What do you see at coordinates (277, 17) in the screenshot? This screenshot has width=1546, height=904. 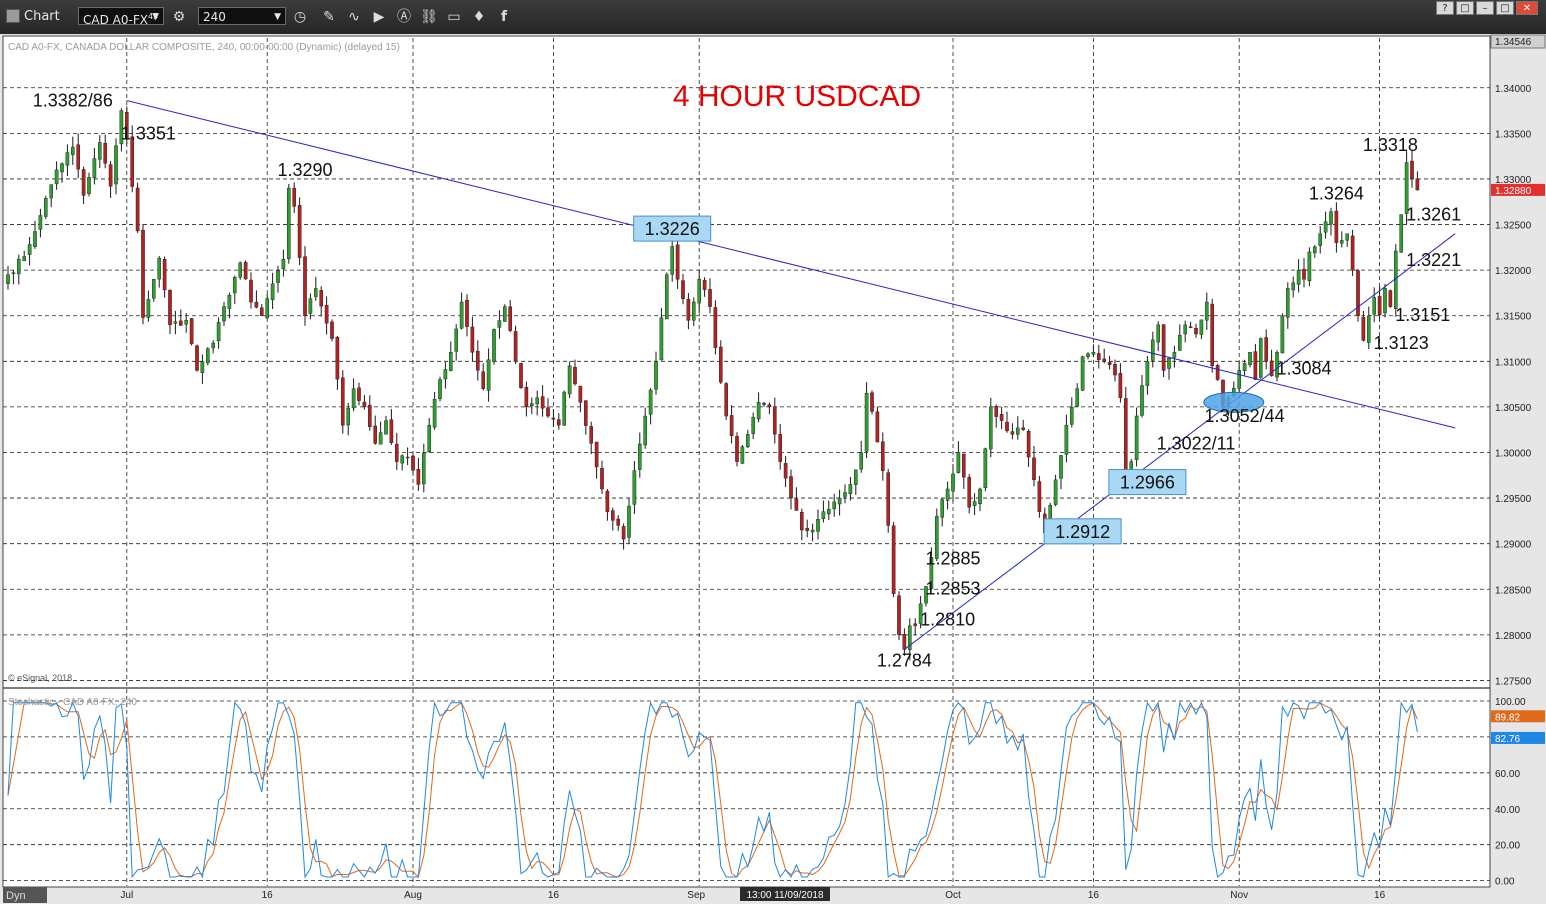 I see `interval-dropdown-icon: ▼` at bounding box center [277, 17].